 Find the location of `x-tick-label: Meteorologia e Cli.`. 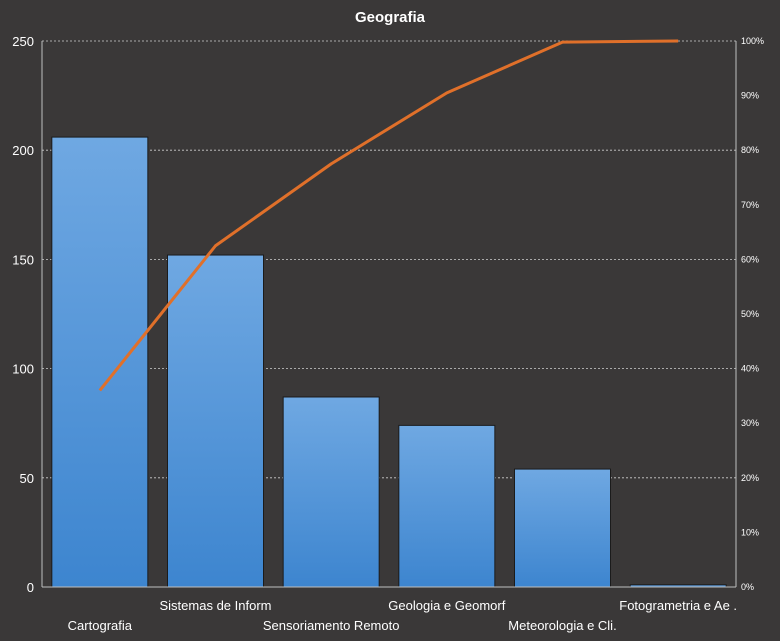

x-tick-label: Meteorologia e Cli. is located at coordinates (562, 625).